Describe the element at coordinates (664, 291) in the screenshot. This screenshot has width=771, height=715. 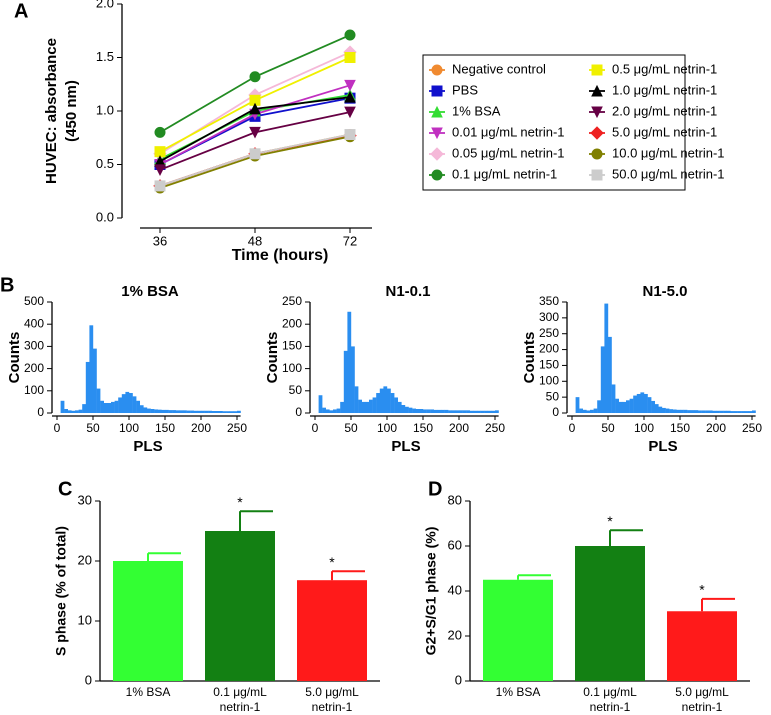
I see `chart-title: N1-5.0` at that location.